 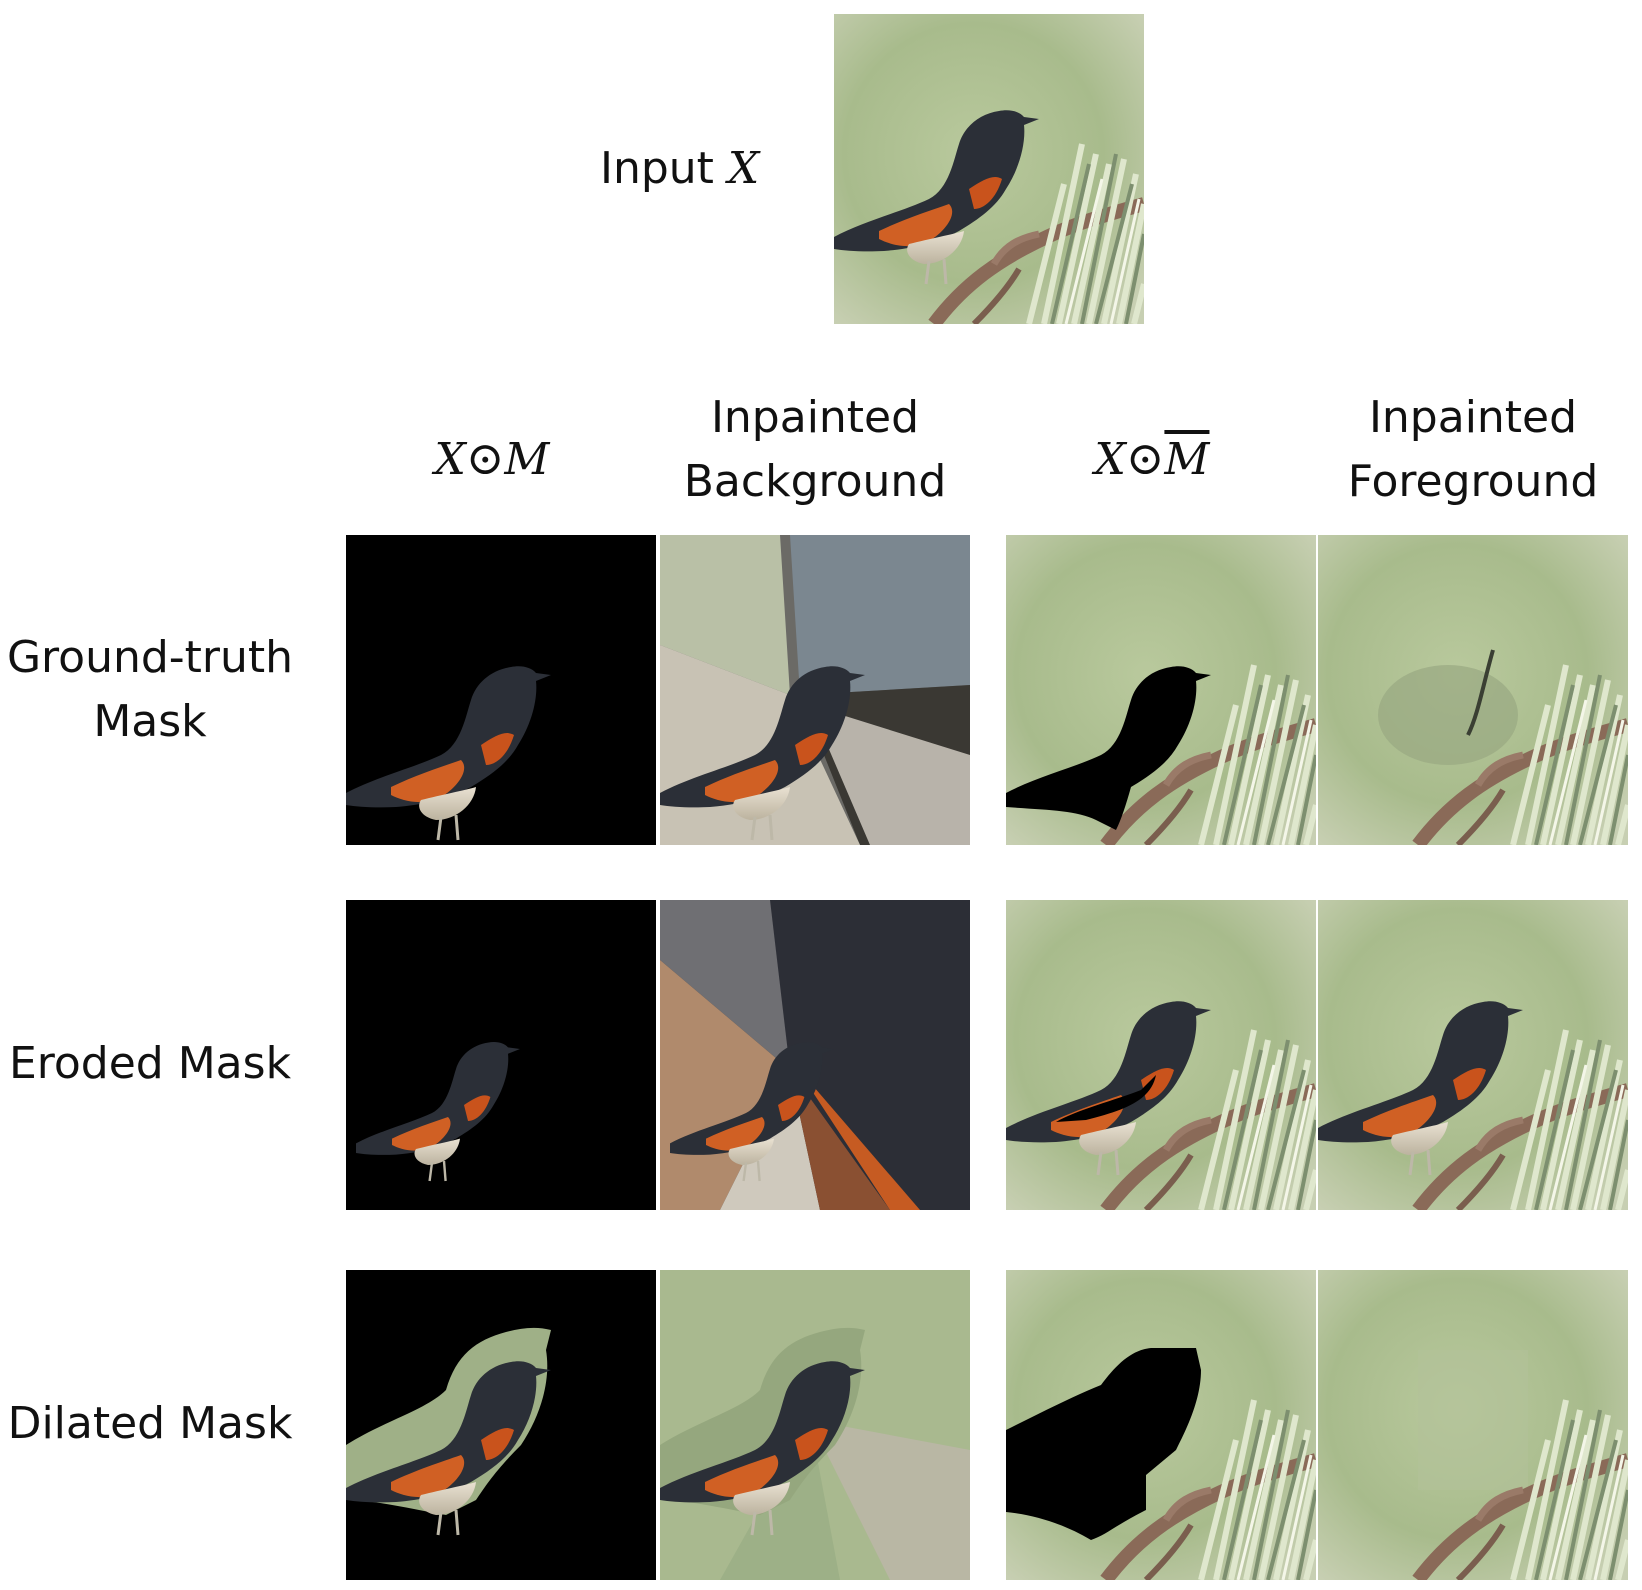 What do you see at coordinates (1187, 459) in the screenshot?
I see `xmbar-m: M` at bounding box center [1187, 459].